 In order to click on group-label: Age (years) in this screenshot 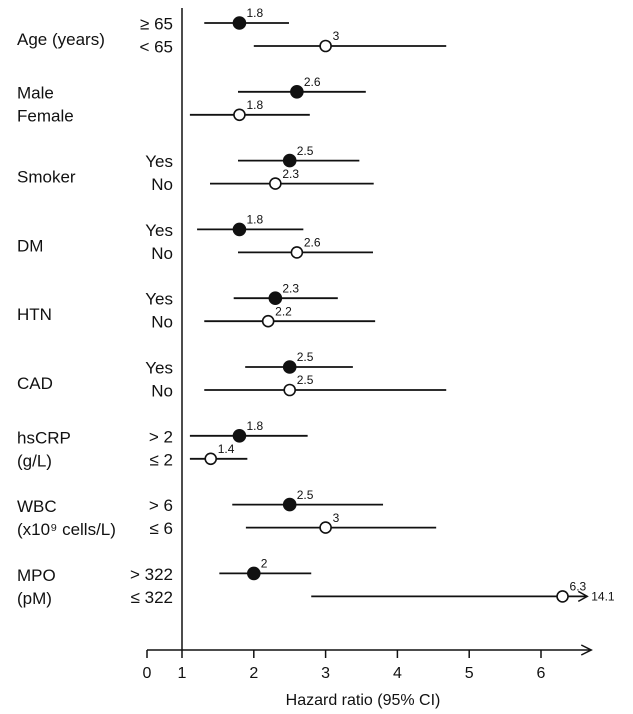, I will do `click(61, 39)`.